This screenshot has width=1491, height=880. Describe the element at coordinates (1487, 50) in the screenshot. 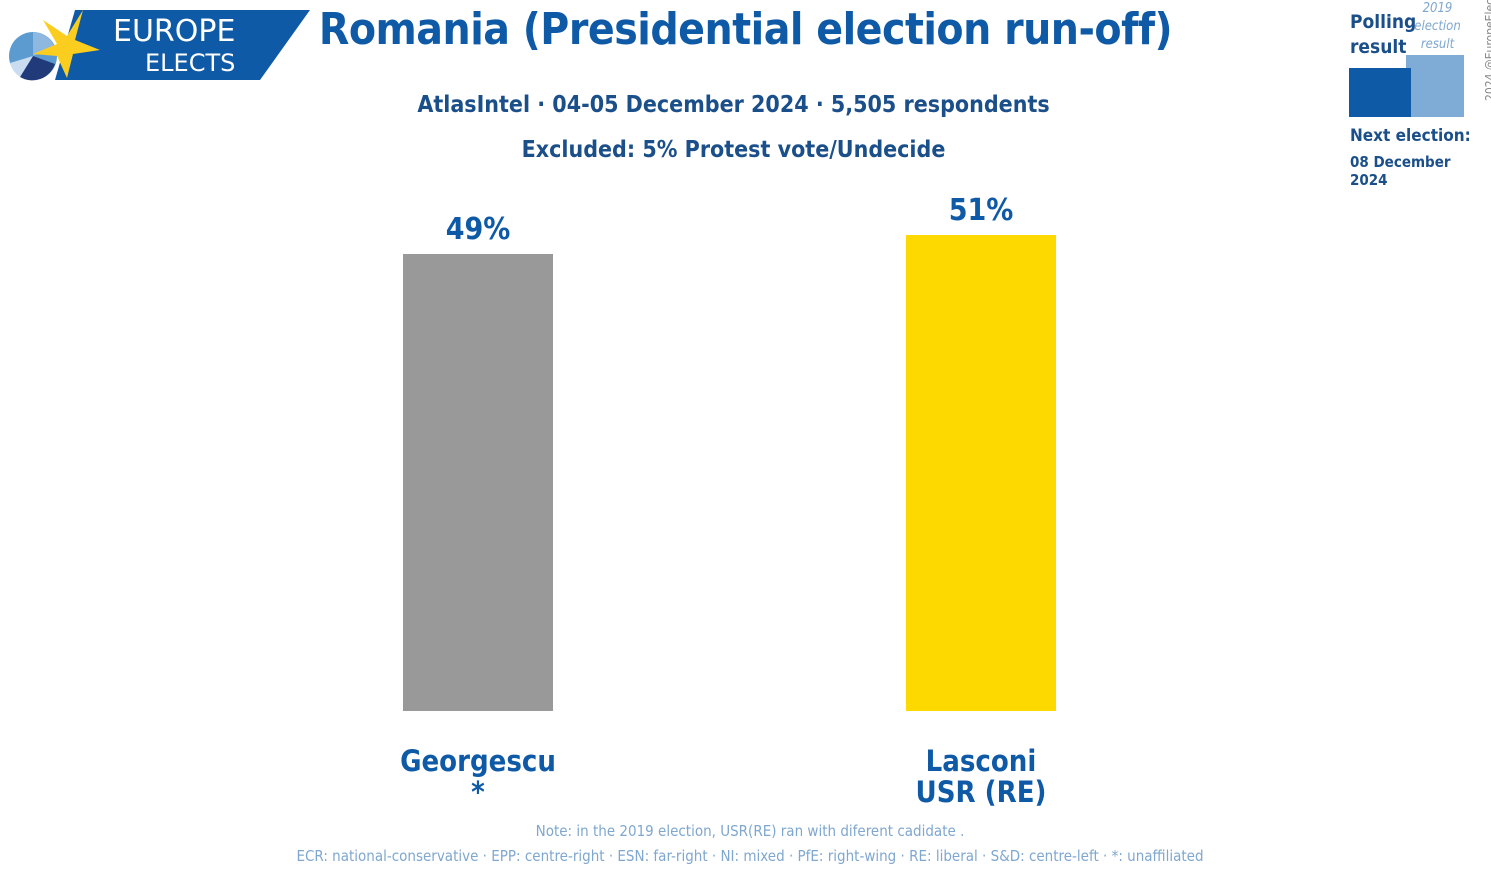

I see `copyright: 2024 @EuropeElects` at that location.